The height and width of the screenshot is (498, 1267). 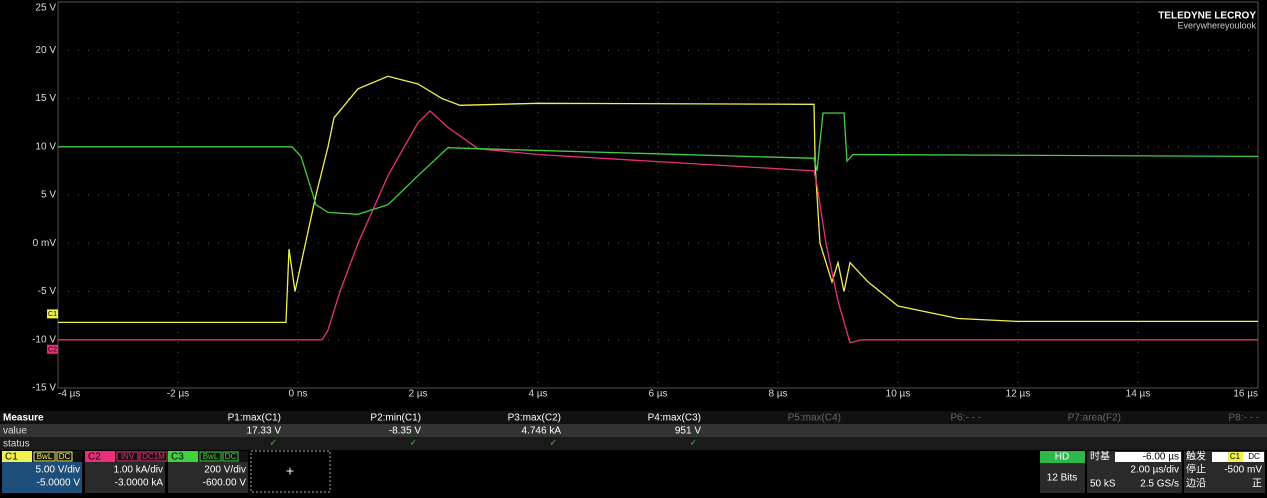 I want to click on channel-marker-label: C2, so click(x=52, y=350).